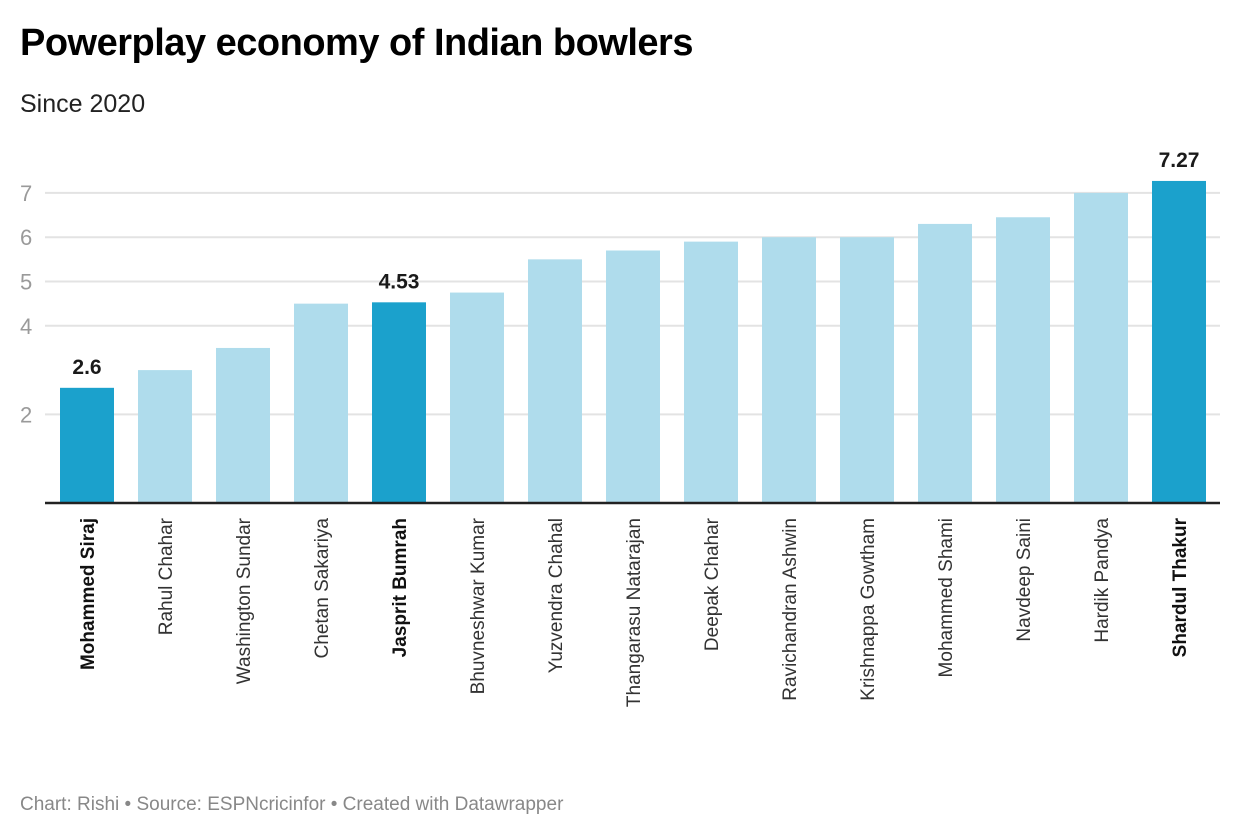 The image size is (1240, 840). I want to click on x-category-label: Deepak Chahar, so click(712, 584).